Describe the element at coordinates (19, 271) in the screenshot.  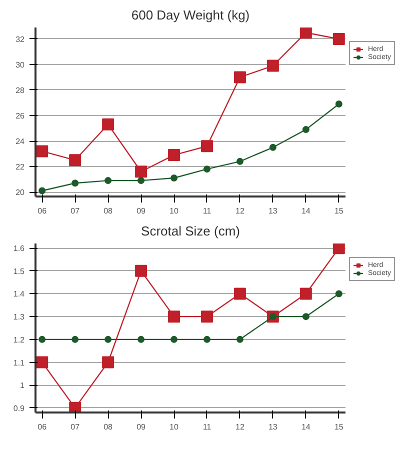
I see `y-tick-label: 1.5` at that location.